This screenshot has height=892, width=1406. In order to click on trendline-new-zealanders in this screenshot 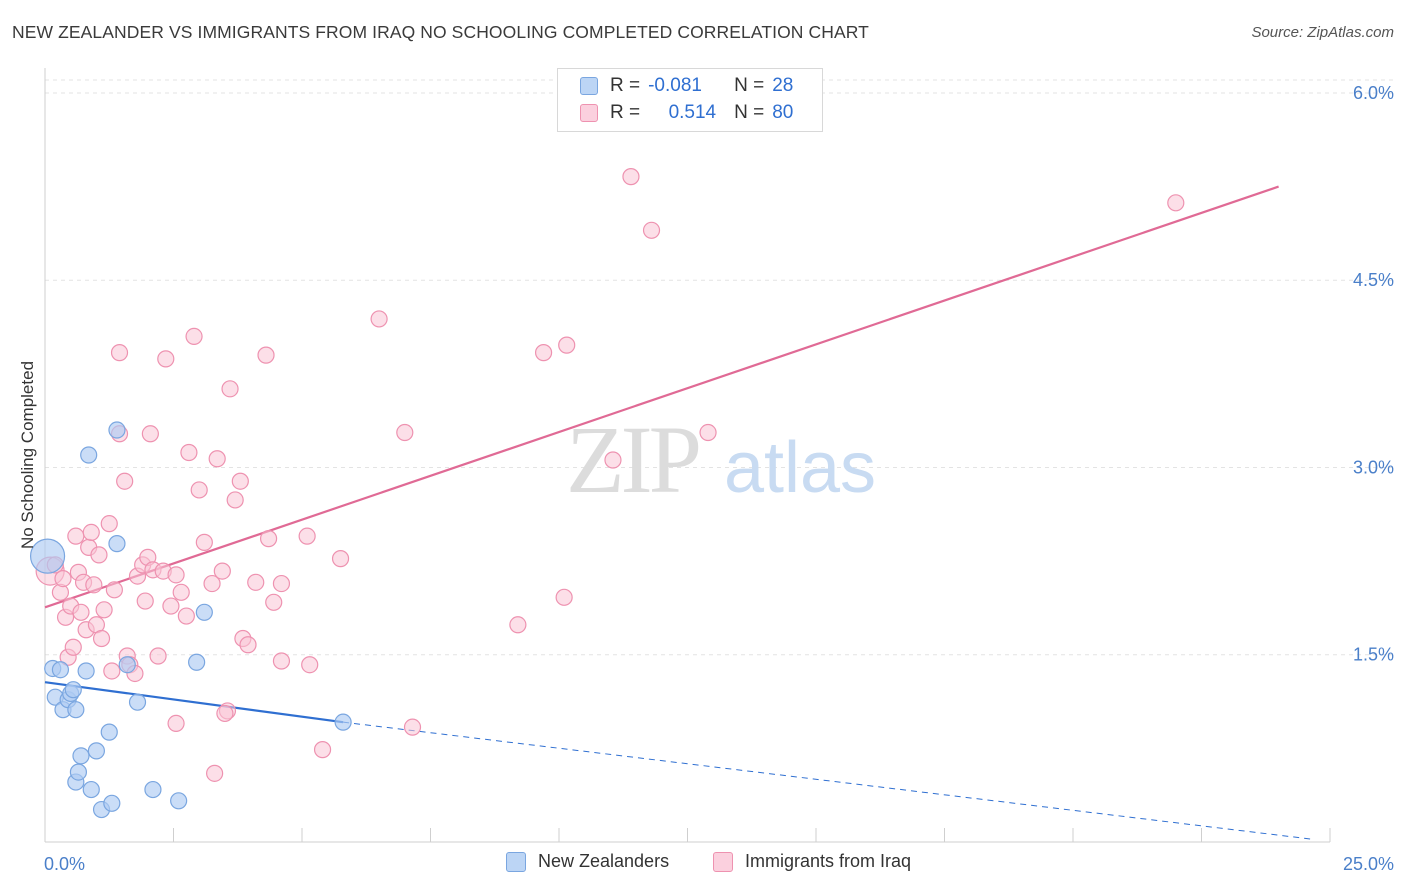, I will do `click(194, 702)`.